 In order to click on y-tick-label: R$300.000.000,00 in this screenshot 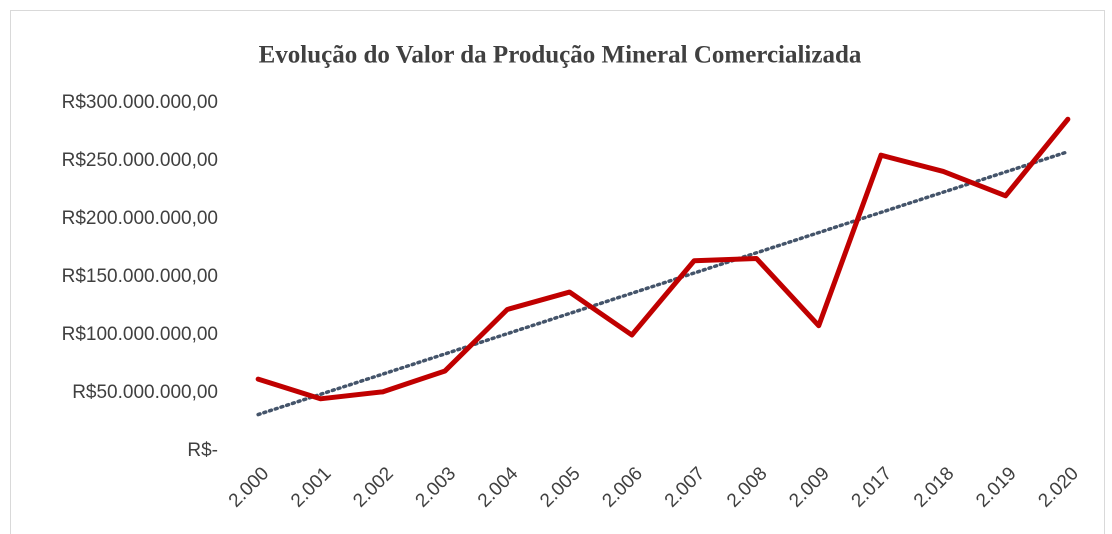, I will do `click(140, 102)`.